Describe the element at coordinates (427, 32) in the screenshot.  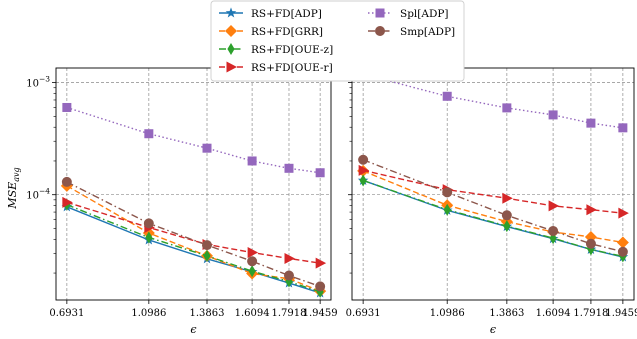
I see `legend-label: Smp[ADP]` at that location.